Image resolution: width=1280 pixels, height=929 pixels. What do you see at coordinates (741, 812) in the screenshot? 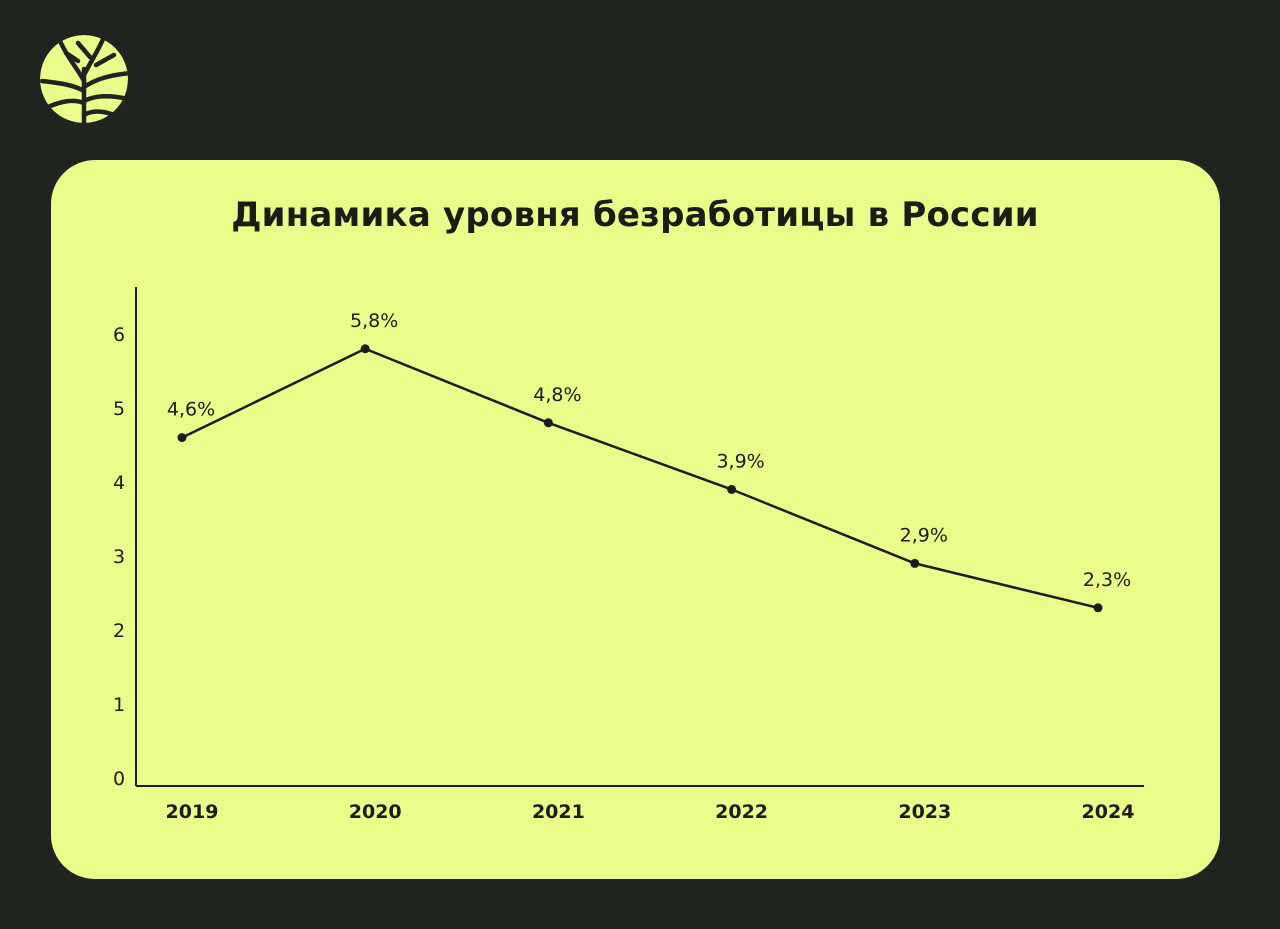
I see `x-tick-label: 2022` at bounding box center [741, 812].